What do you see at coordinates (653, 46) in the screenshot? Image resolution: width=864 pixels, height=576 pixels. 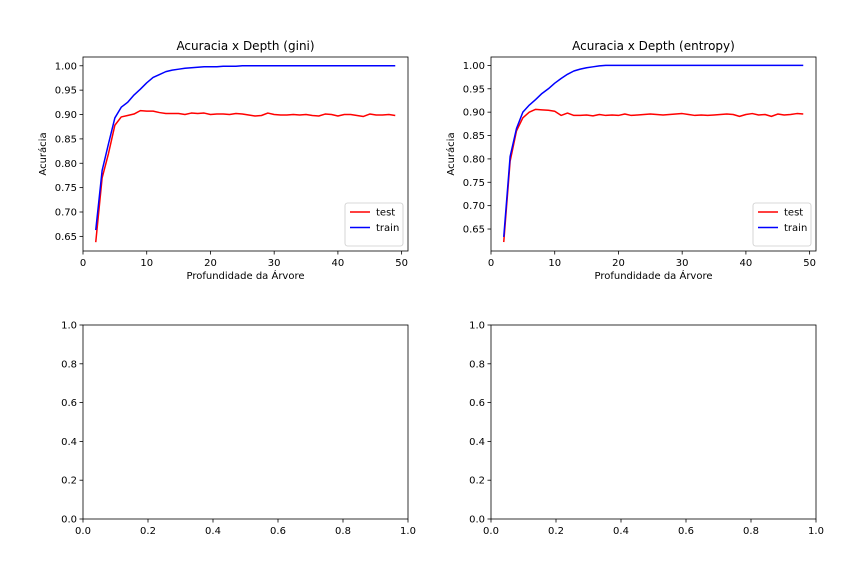 I see `chart-title: Acuracia x Depth (entropy)` at bounding box center [653, 46].